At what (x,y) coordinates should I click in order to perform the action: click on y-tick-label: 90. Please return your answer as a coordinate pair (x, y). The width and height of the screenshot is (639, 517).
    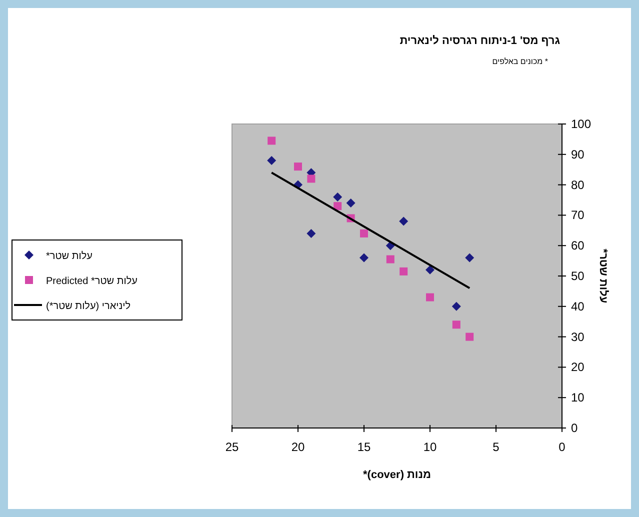
    Looking at the image, I should click on (578, 154).